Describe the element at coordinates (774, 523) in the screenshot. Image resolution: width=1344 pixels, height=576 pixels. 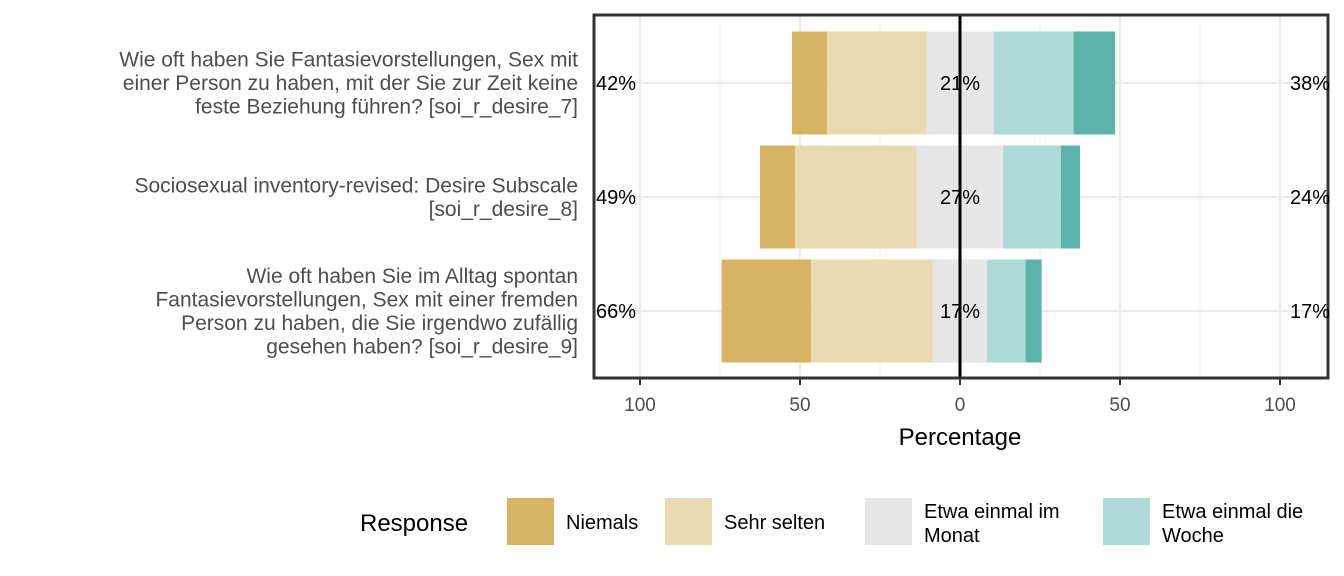
I see `legend-label: Sehr selten` at that location.